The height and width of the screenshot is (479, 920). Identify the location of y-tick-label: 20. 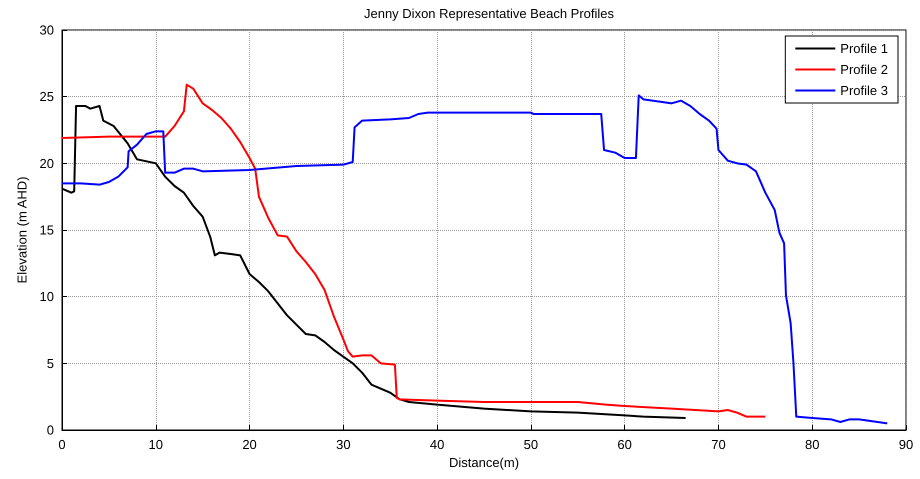
(47, 163).